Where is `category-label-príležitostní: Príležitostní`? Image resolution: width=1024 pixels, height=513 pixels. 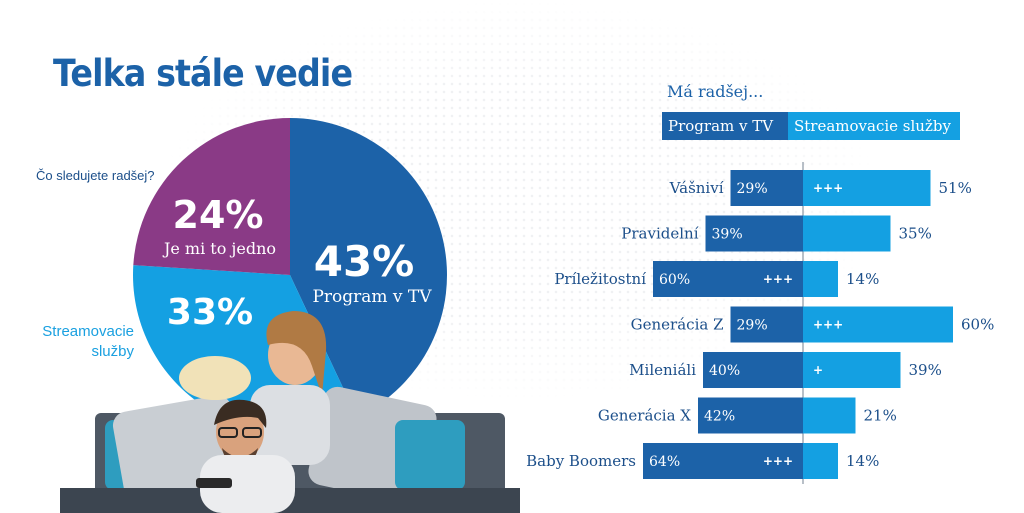 category-label-príležitostní: Príležitostní is located at coordinates (600, 279).